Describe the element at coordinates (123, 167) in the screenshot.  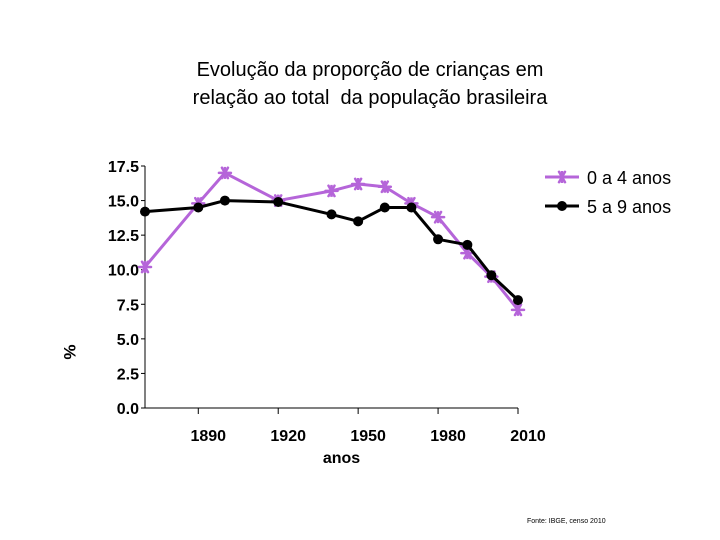
I see `y-tick-label: 17.5` at that location.